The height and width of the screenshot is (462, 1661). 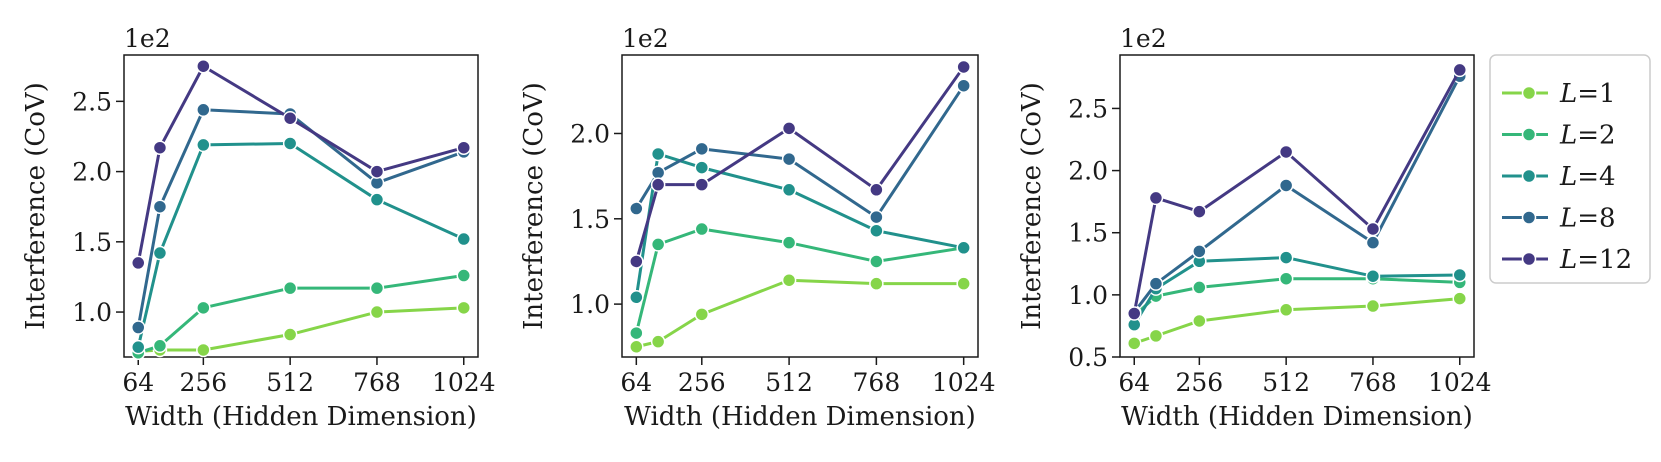 I want to click on legend: L=1 L=2 L=4 L=8 L=12, so click(x=1570, y=169).